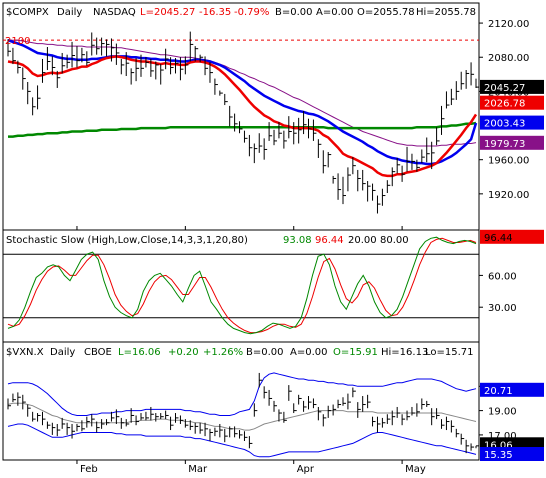 This screenshot has width=546, height=478. I want to click on price-badge-text: 2045.27, so click(504, 88).